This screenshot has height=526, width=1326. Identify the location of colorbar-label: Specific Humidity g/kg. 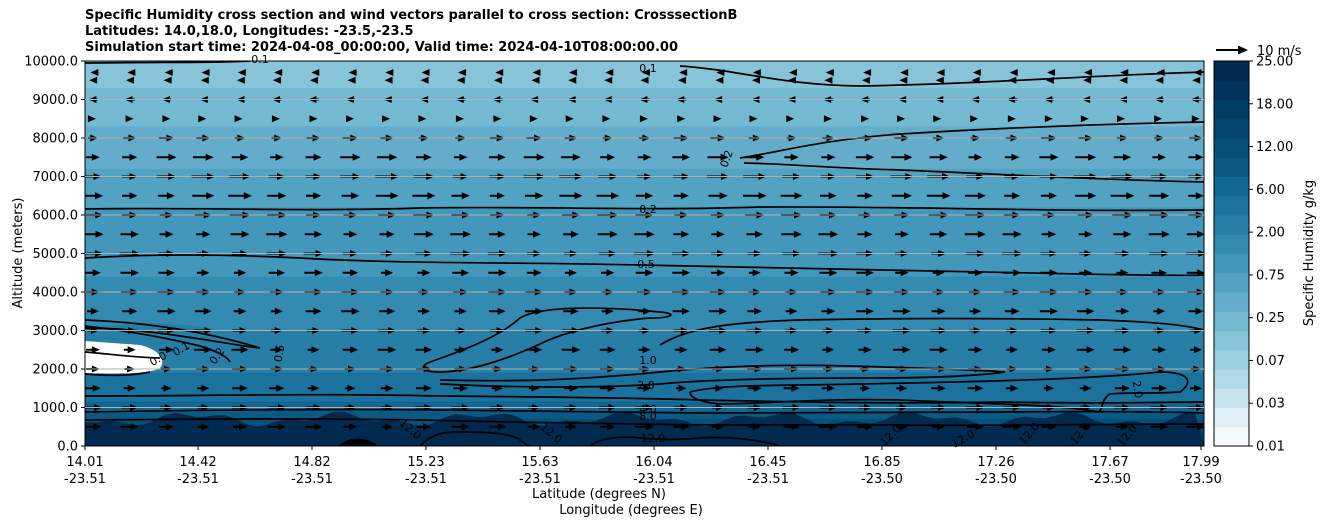
(1309, 253).